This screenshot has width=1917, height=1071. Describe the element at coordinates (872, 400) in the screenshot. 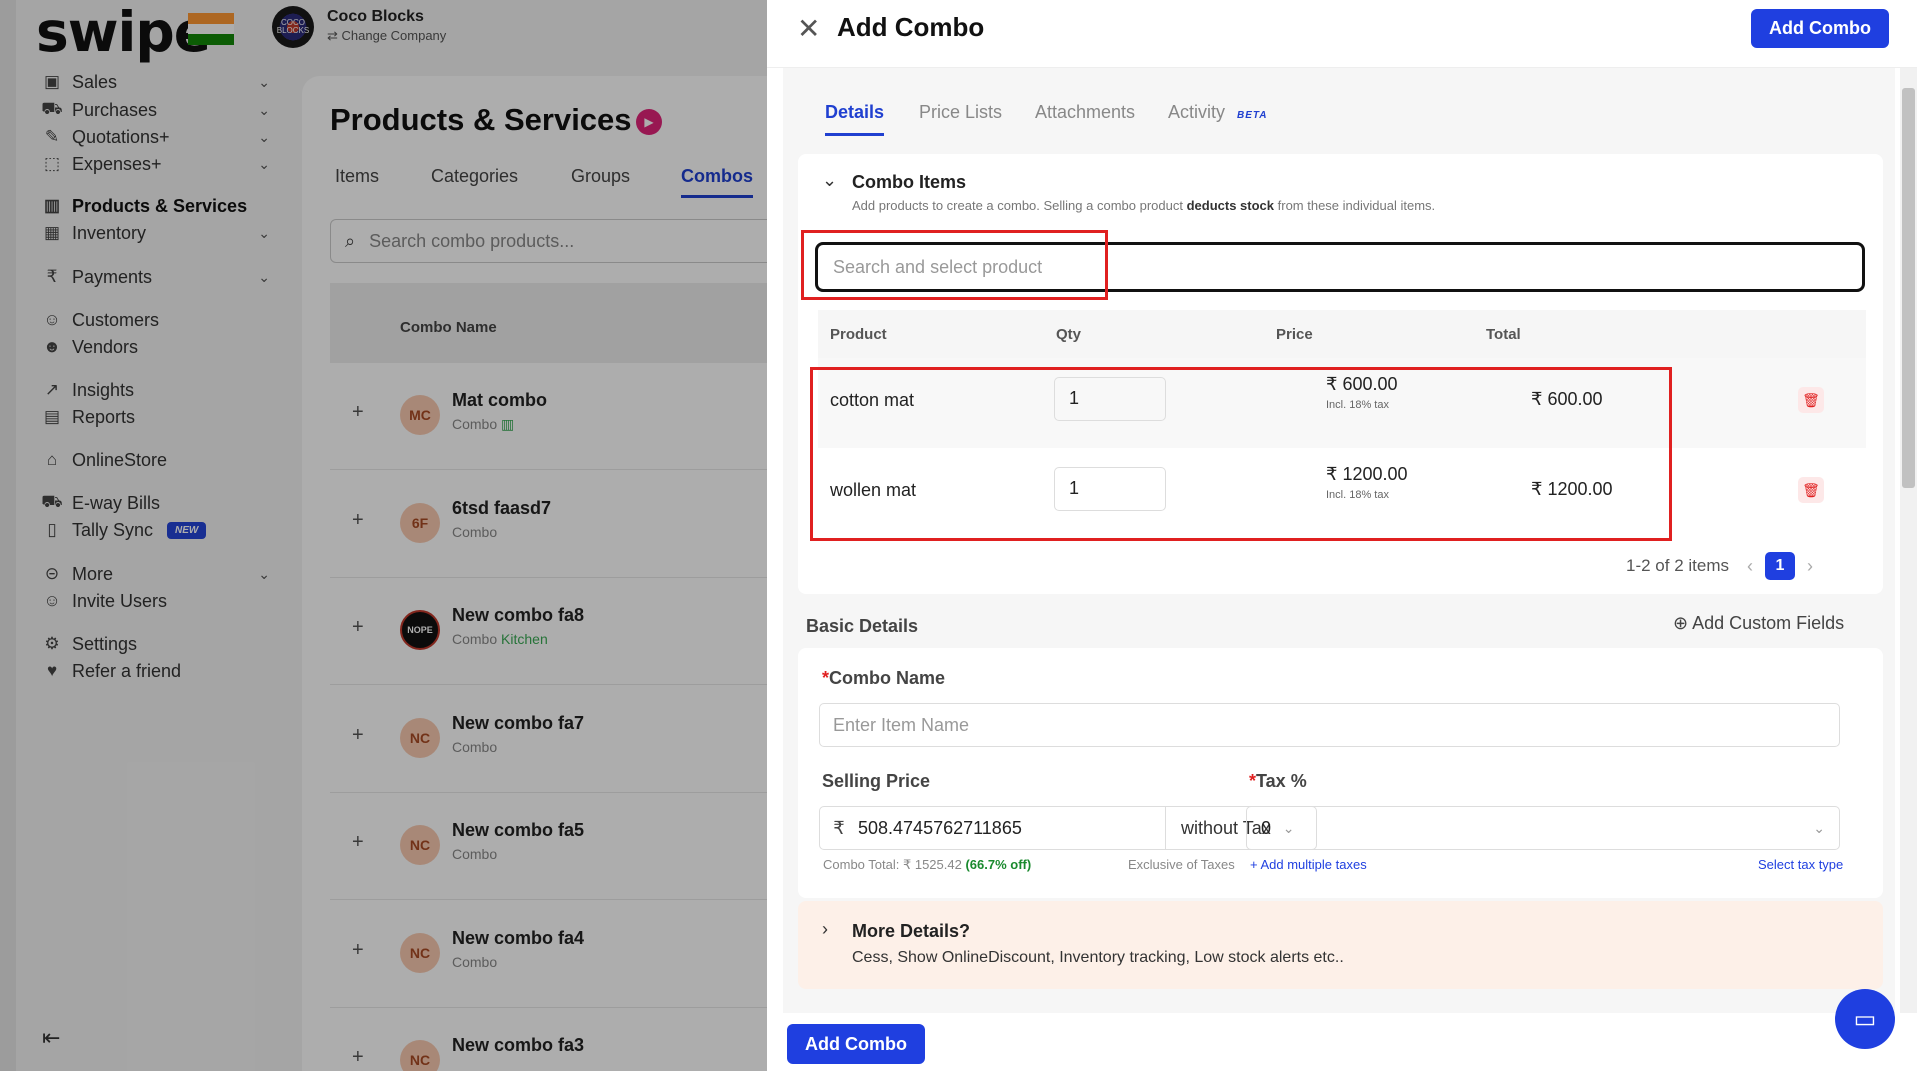

I see `product-name: cotton mat` at that location.